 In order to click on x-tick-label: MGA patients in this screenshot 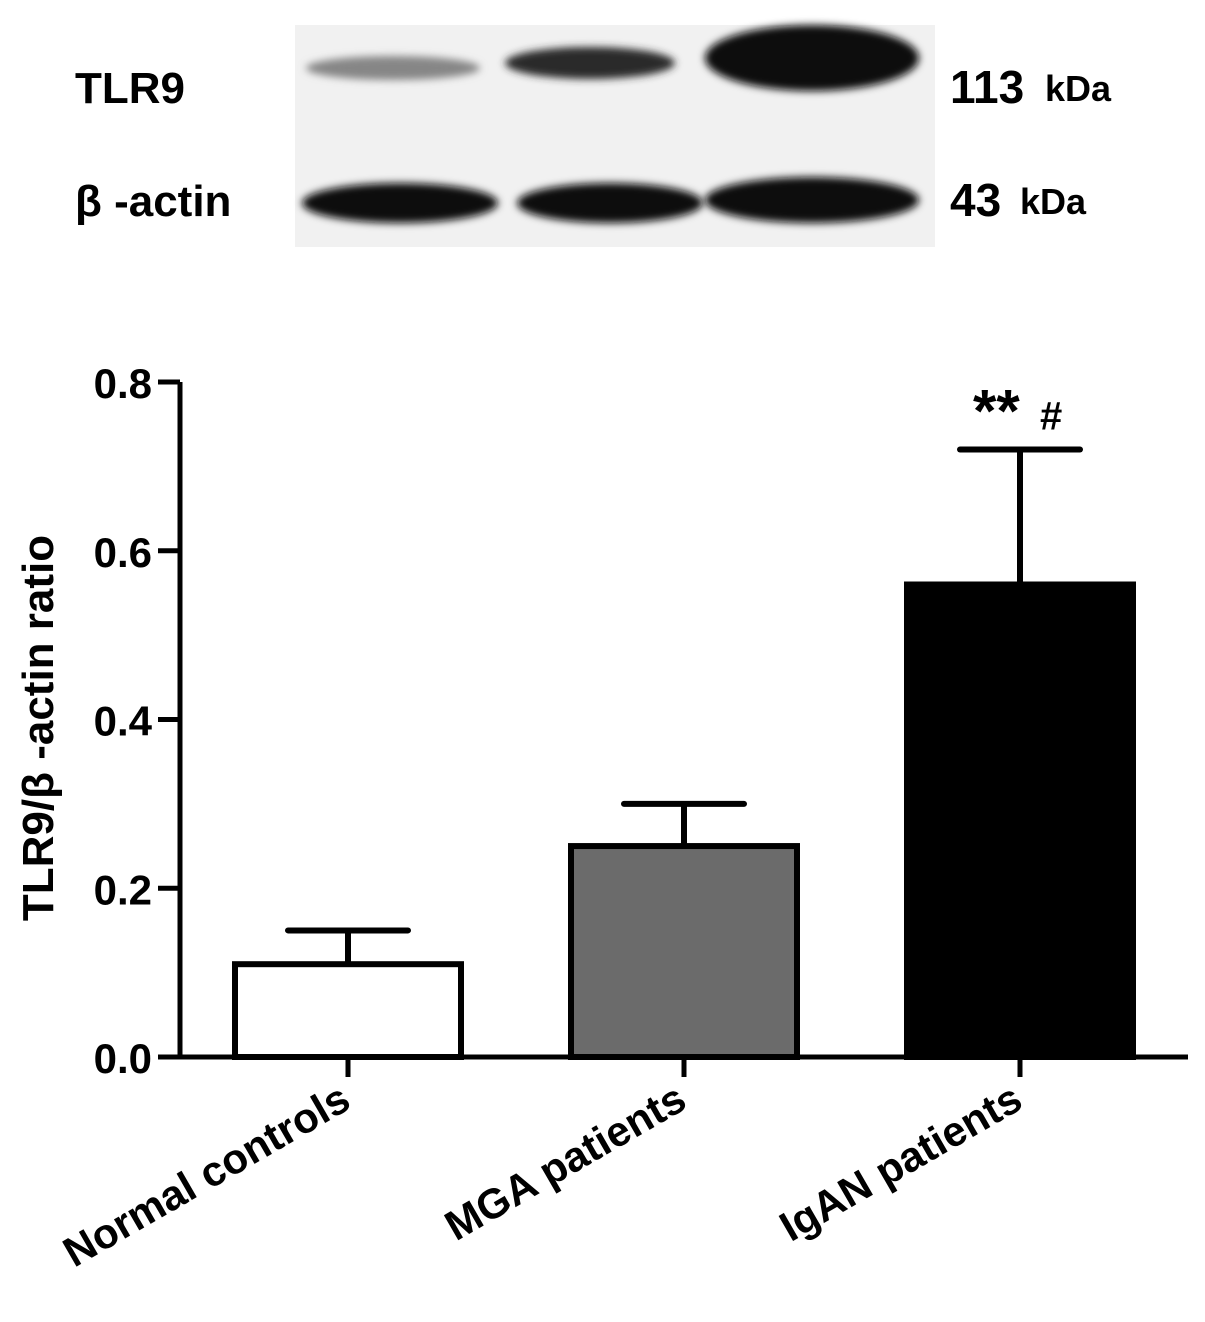, I will do `click(565, 1161)`.